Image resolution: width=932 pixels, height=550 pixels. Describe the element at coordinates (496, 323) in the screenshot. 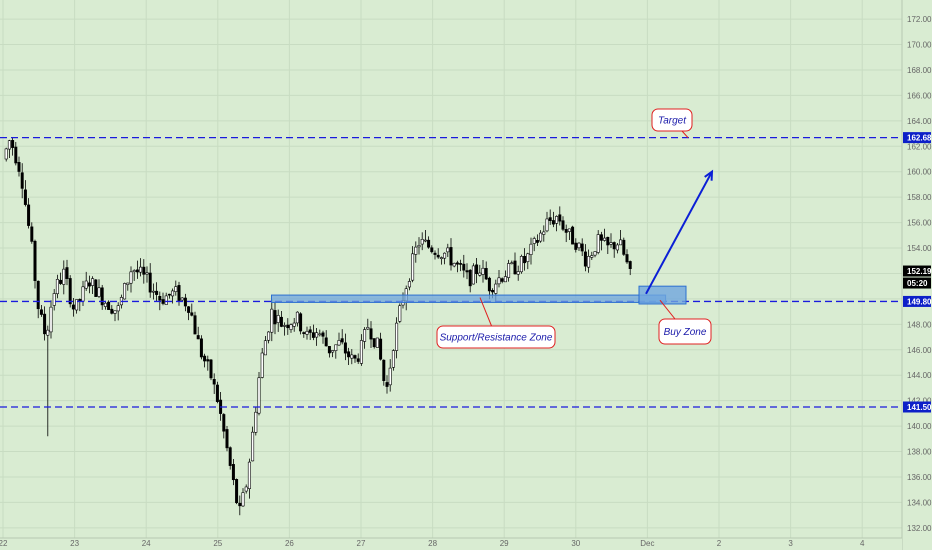

I see `support-resistance-callout: Support/Resistance Zone` at that location.